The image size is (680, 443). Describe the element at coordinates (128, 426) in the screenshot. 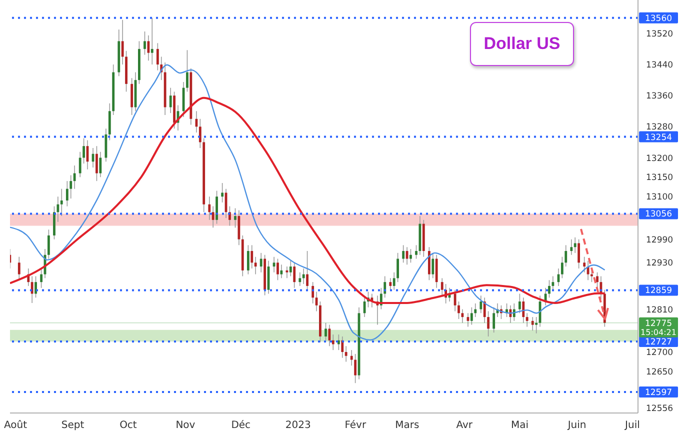

I see `x-tick-label: Oct` at that location.